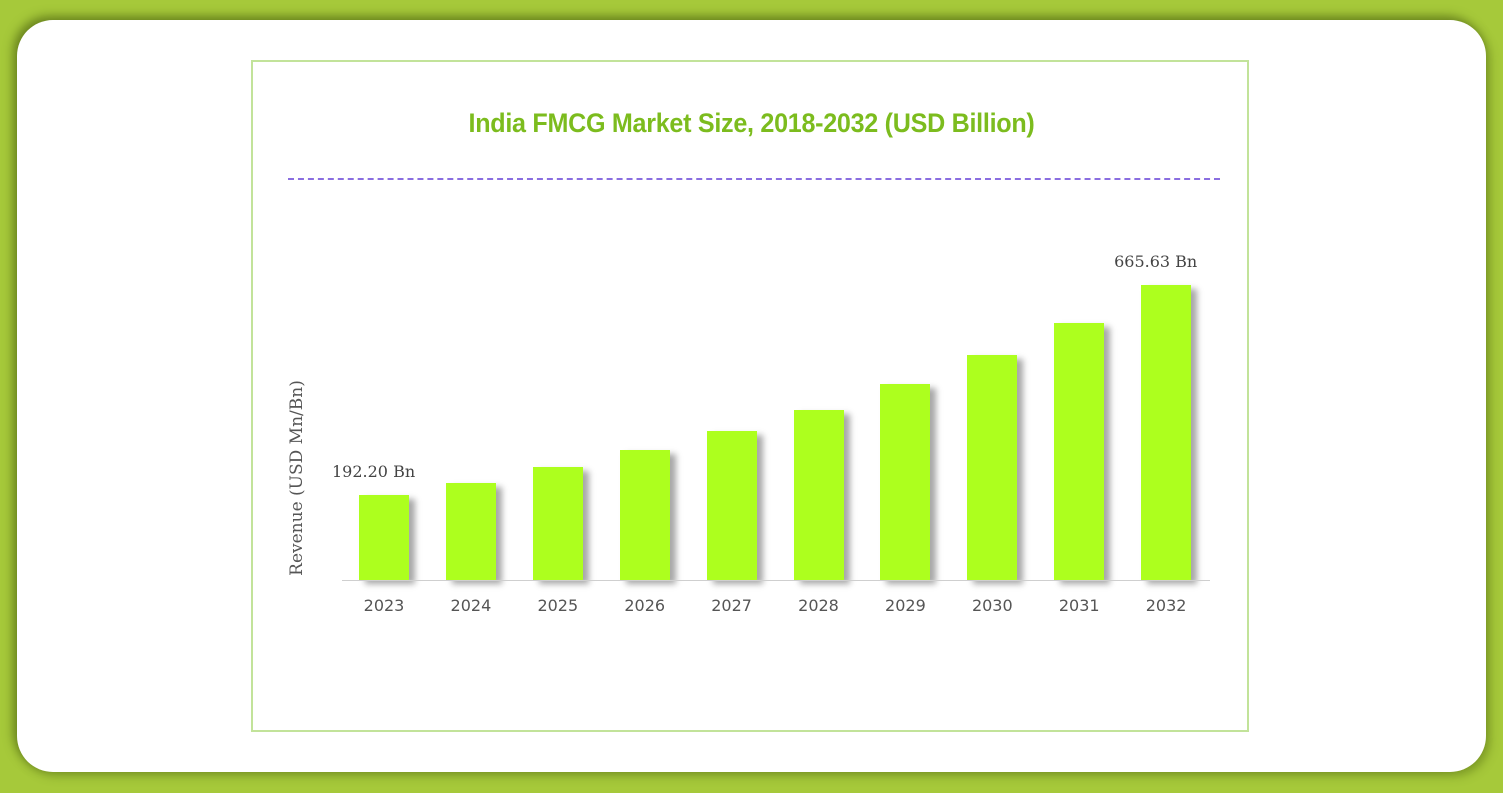 Image resolution: width=1503 pixels, height=793 pixels. Describe the element at coordinates (992, 605) in the screenshot. I see `x-tick-label: 2030` at that location.